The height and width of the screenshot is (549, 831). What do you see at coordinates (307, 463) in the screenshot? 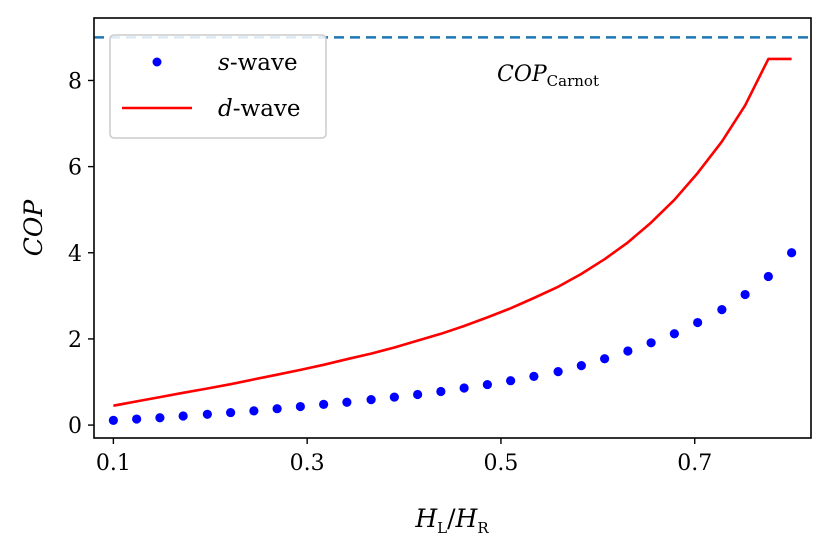
I see `x-tick-label: 0.3` at bounding box center [307, 463].